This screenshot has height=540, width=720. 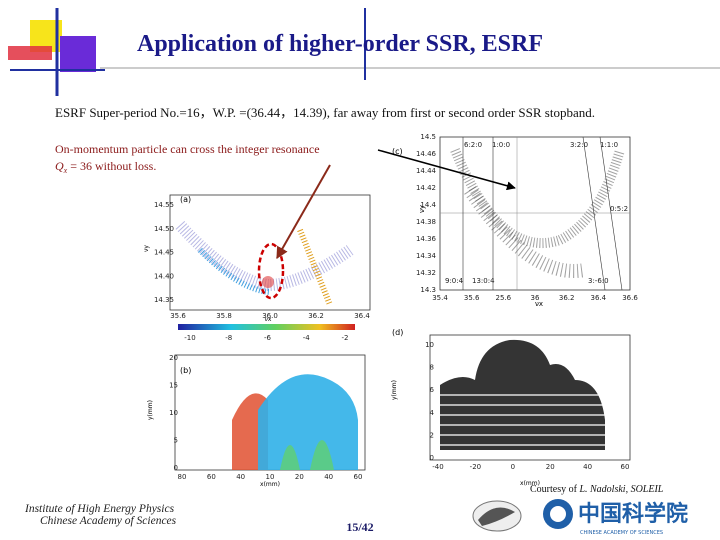 What do you see at coordinates (426, 222) in the screenshot?
I see `y-tick-label: 14.38` at bounding box center [426, 222].